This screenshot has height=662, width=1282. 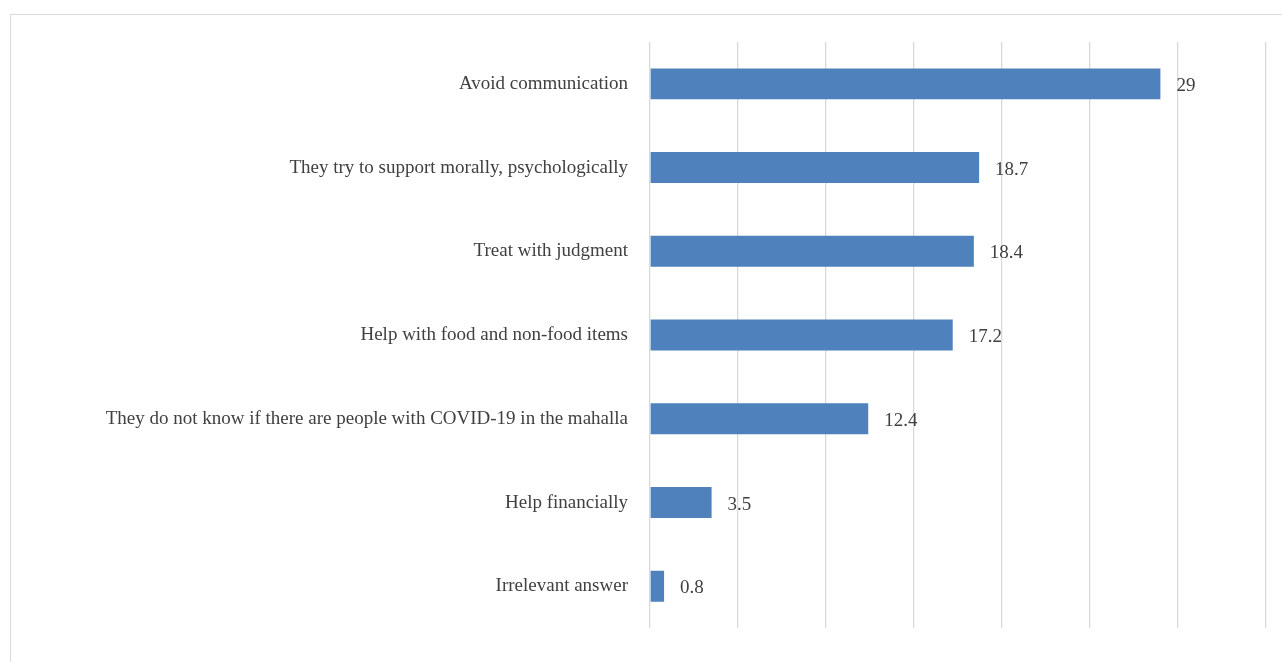 I want to click on data-label: 18.7, so click(x=1012, y=168).